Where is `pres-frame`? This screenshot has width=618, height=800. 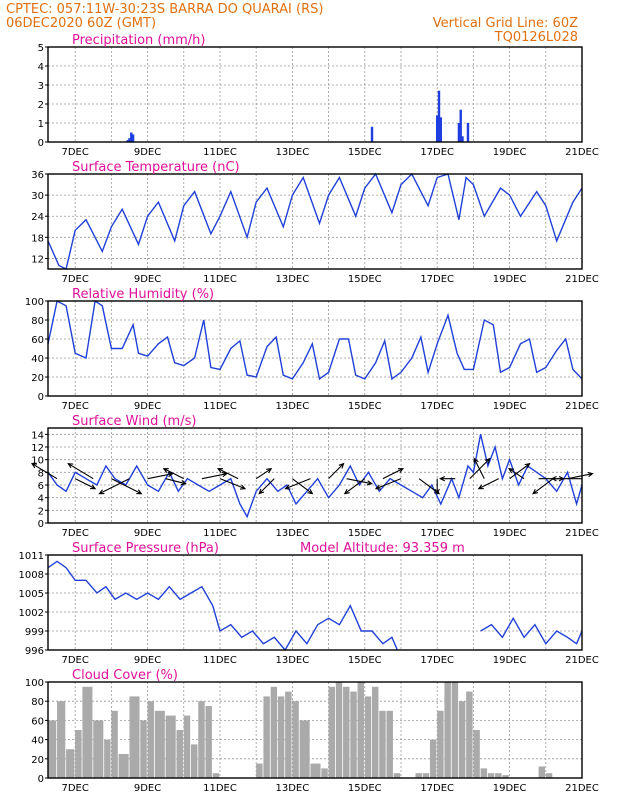 pres-frame is located at coordinates (315, 602).